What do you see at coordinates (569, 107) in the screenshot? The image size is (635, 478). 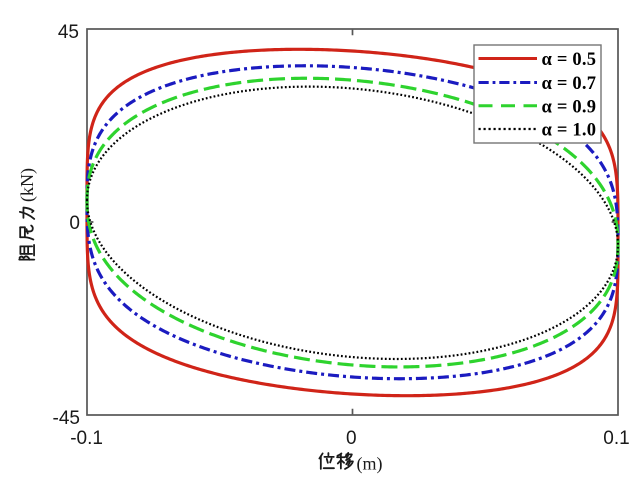 I see `svg-text: α = 0.9` at bounding box center [569, 107].